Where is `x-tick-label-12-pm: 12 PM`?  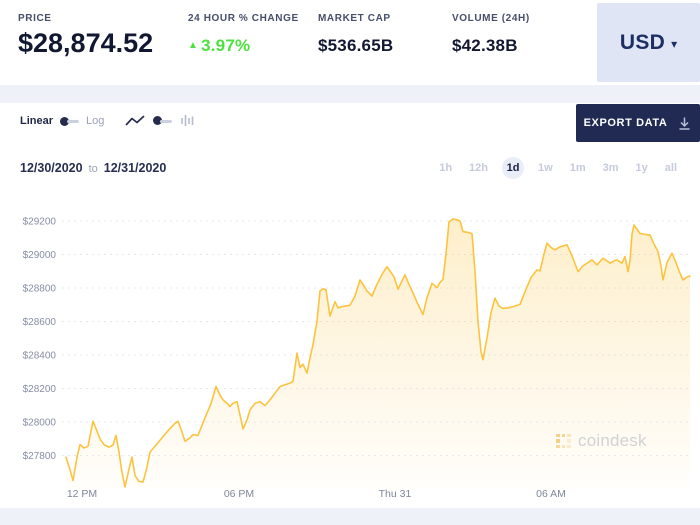 x-tick-label-12-pm: 12 PM is located at coordinates (82, 494).